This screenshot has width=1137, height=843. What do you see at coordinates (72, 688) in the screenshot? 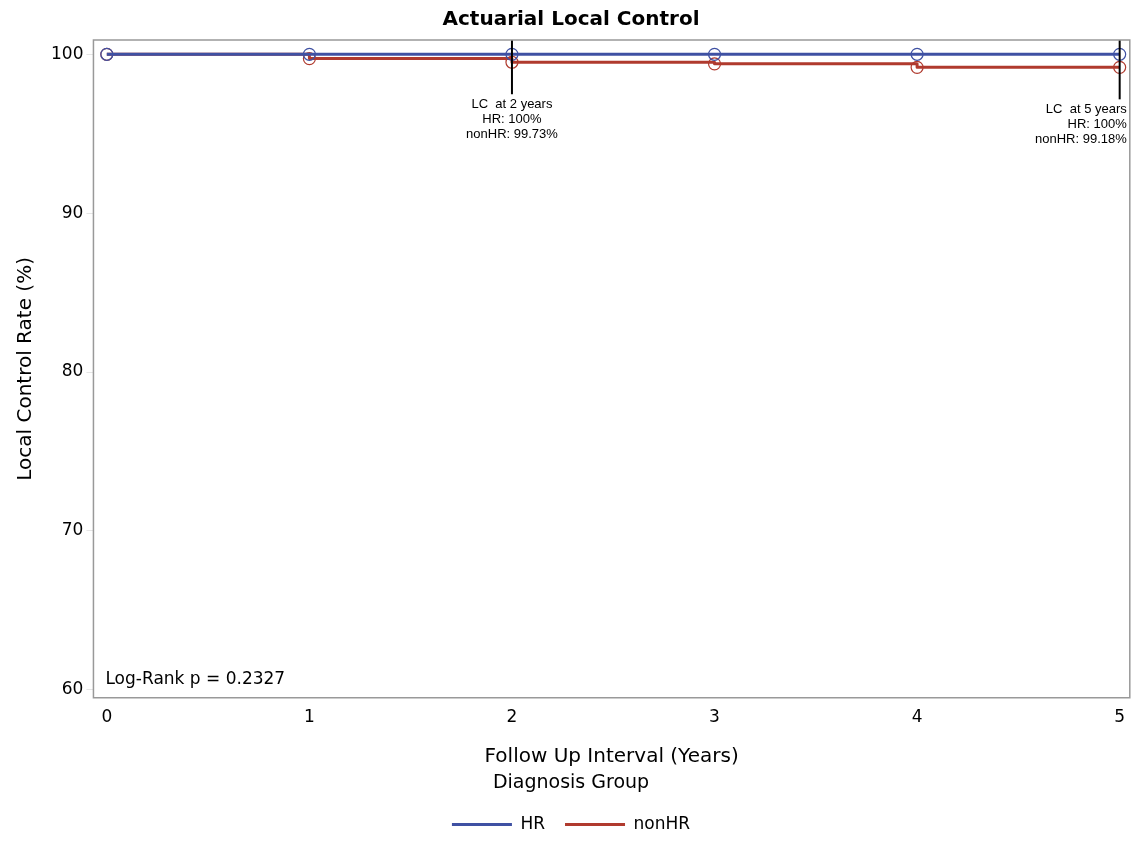
I see `y-tick-label: 60` at bounding box center [72, 688].